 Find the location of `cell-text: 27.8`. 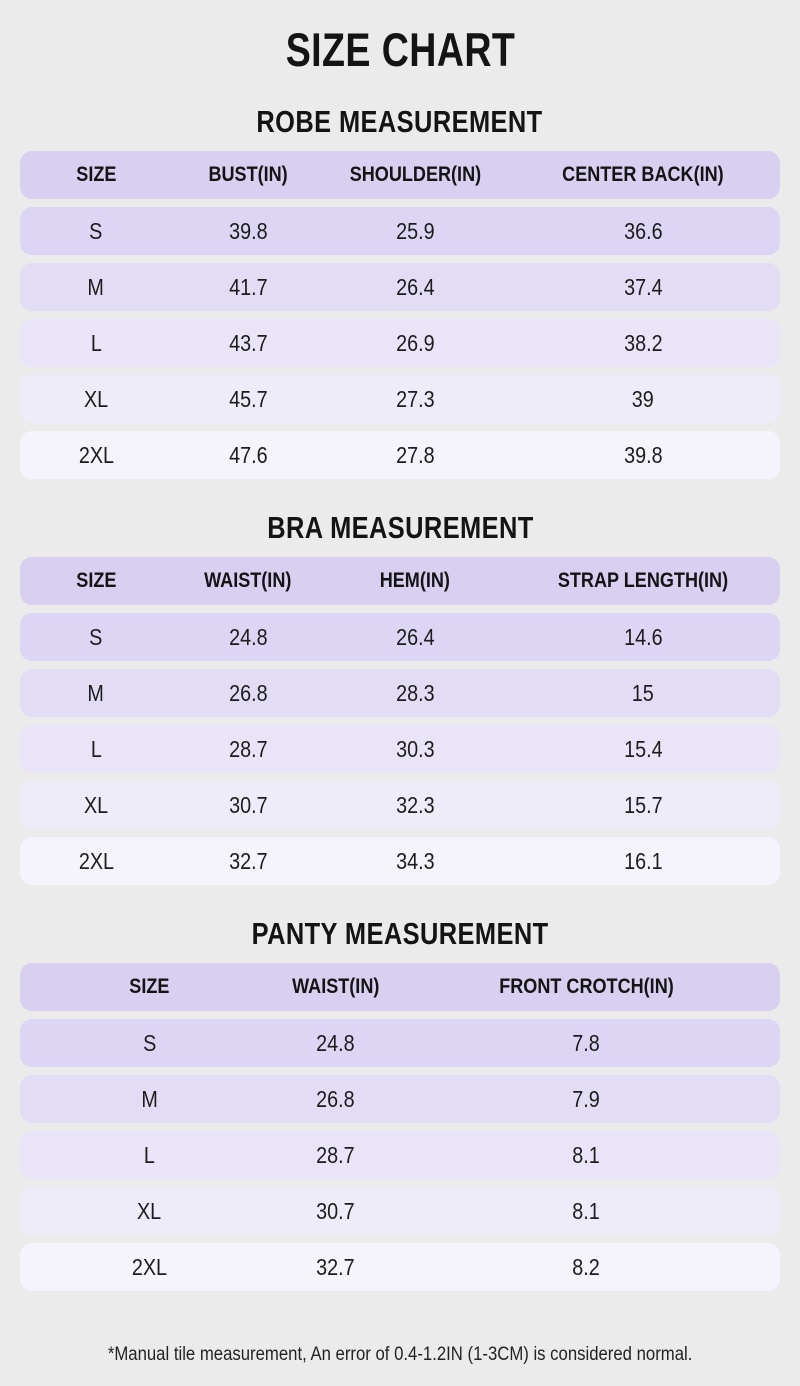

cell-text: 27.8 is located at coordinates (415, 454).